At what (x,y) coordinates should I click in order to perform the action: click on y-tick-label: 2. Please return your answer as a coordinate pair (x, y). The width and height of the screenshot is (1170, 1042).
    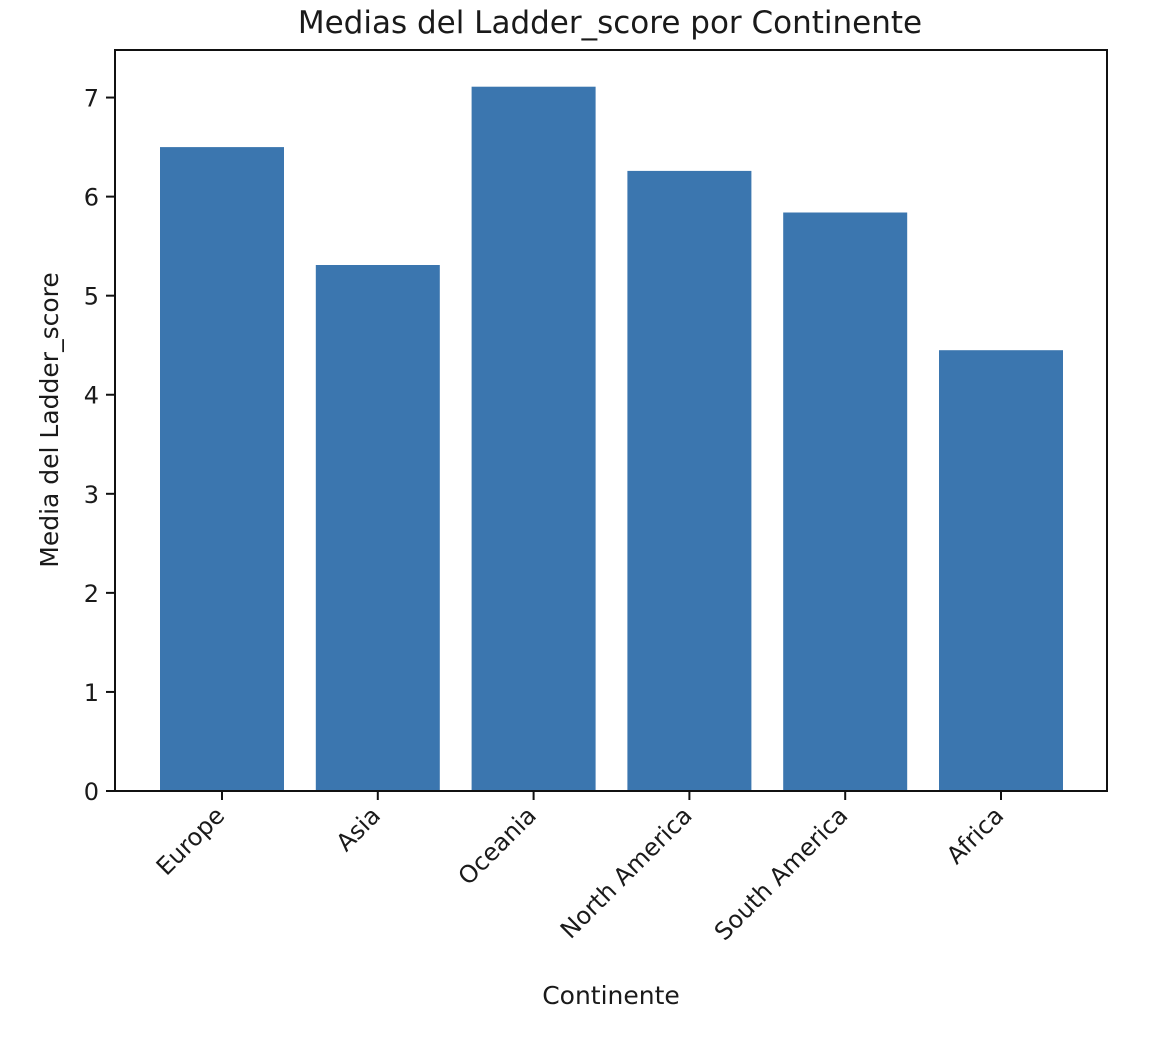
    Looking at the image, I should click on (91, 594).